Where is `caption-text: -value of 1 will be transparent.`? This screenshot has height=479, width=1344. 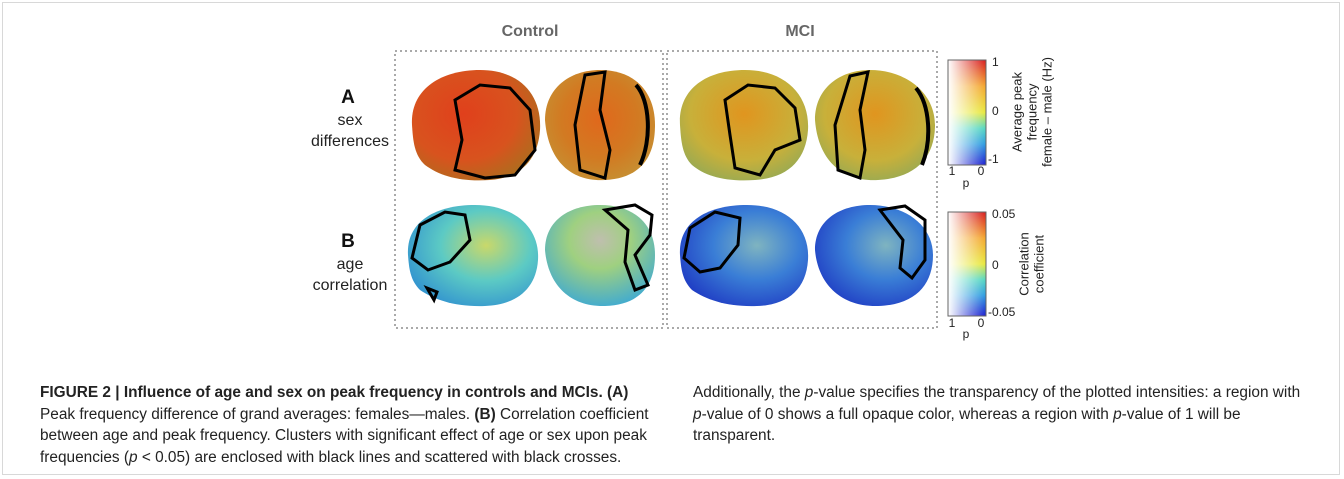 caption-text: -value of 1 will be transparent. is located at coordinates (967, 425).